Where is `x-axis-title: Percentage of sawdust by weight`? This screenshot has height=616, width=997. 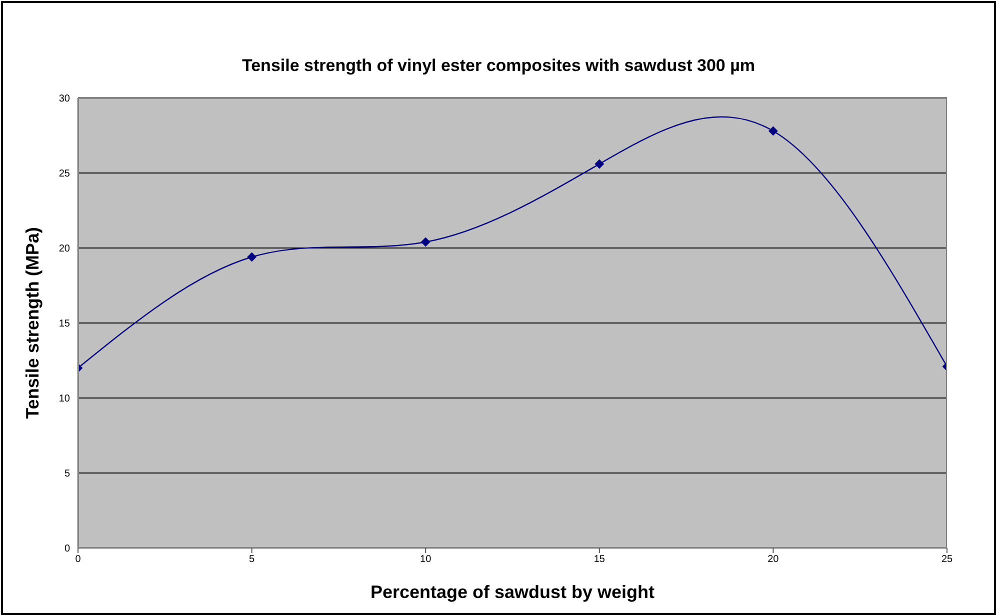 x-axis-title: Percentage of sawdust by weight is located at coordinates (512, 592).